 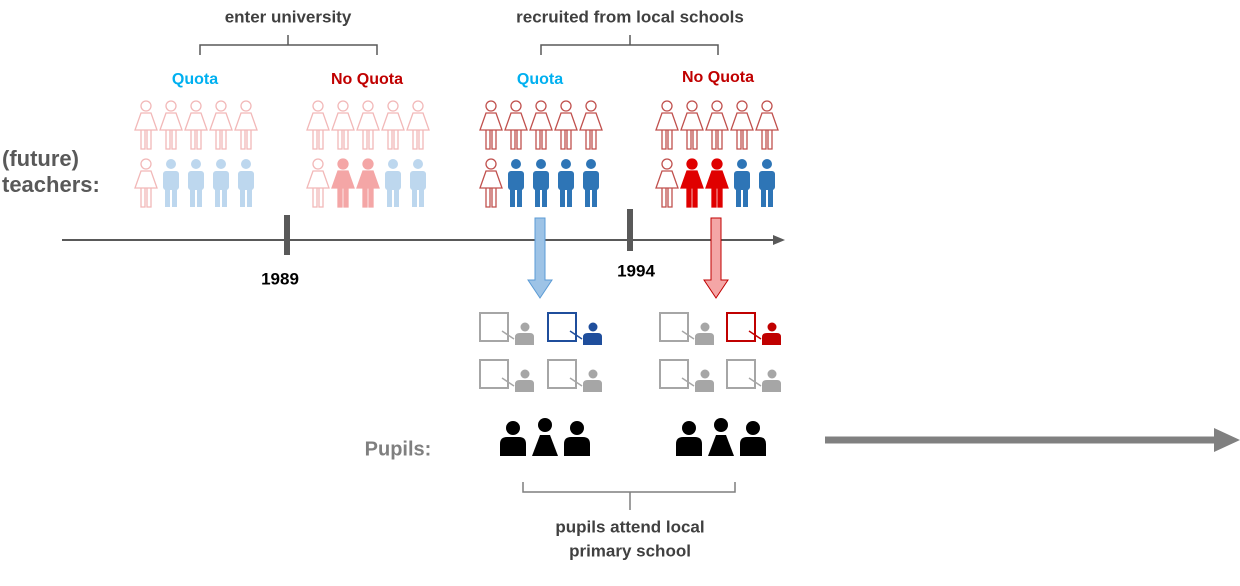 I want to click on year-label: 1994, so click(x=636, y=270).